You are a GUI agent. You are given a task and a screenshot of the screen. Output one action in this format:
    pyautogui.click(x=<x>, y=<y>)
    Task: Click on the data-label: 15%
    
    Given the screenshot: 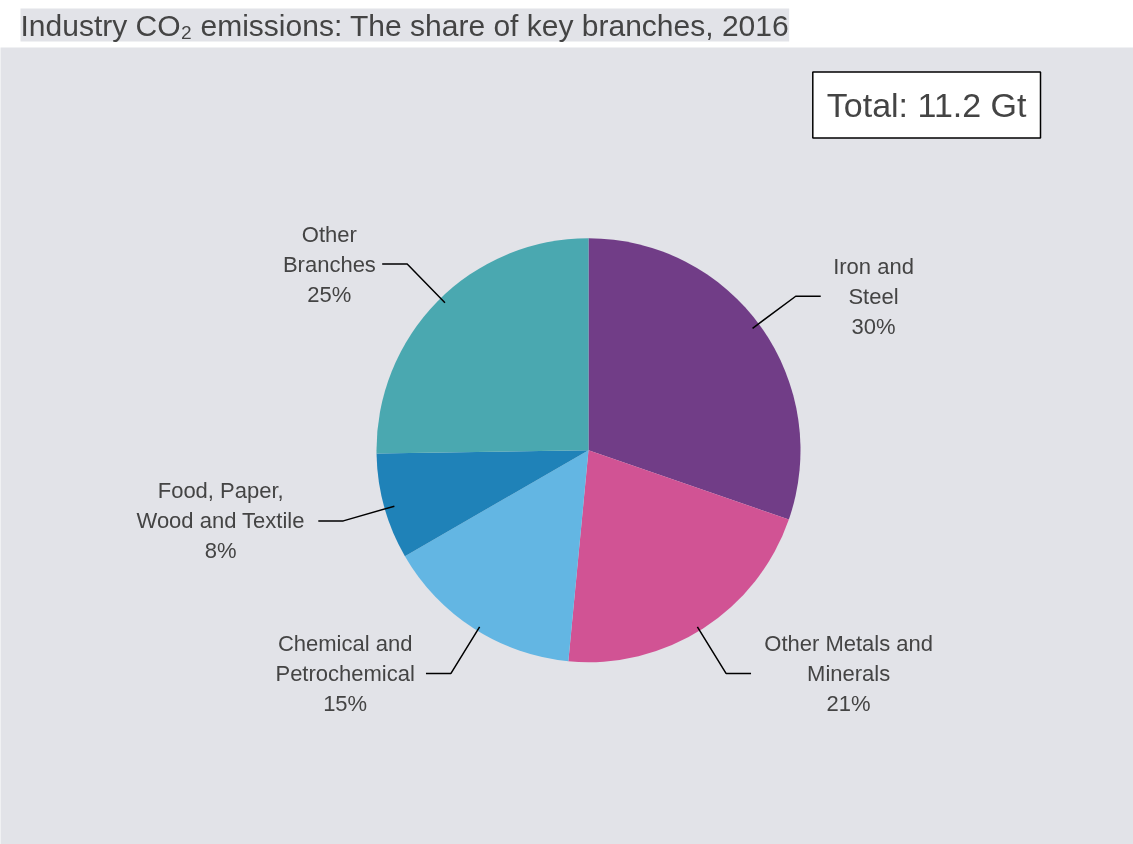 What is the action you would take?
    pyautogui.click(x=345, y=703)
    